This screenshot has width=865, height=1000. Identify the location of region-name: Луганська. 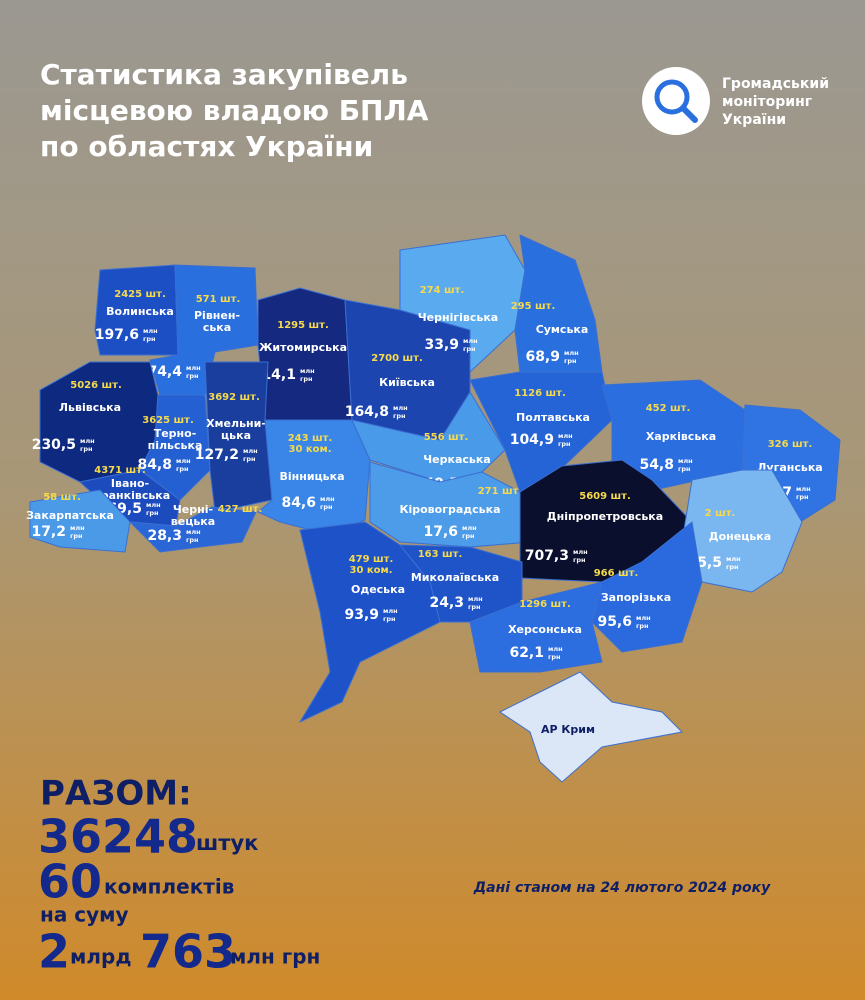
(789, 467).